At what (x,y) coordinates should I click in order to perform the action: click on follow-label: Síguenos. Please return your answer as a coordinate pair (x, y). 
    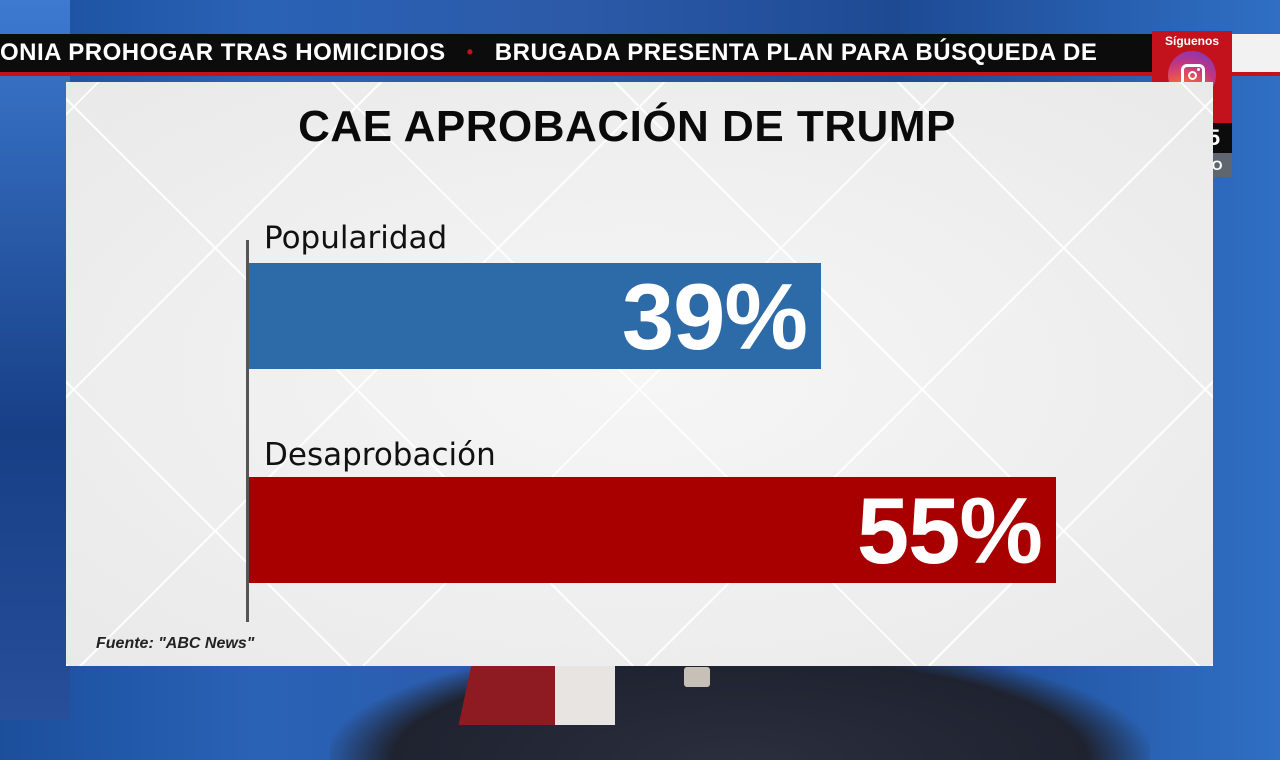
    Looking at the image, I should click on (1191, 41).